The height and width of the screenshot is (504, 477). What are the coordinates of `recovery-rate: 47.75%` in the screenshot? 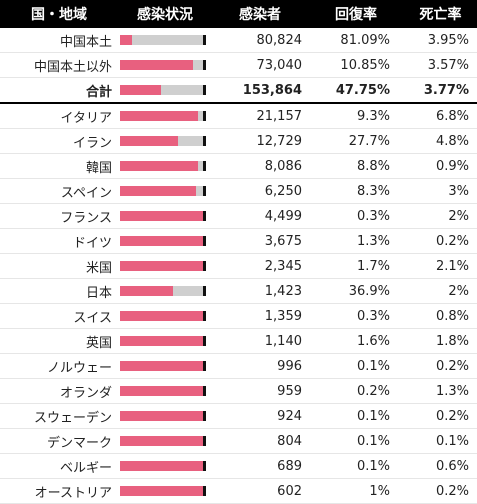 It's located at (356, 90).